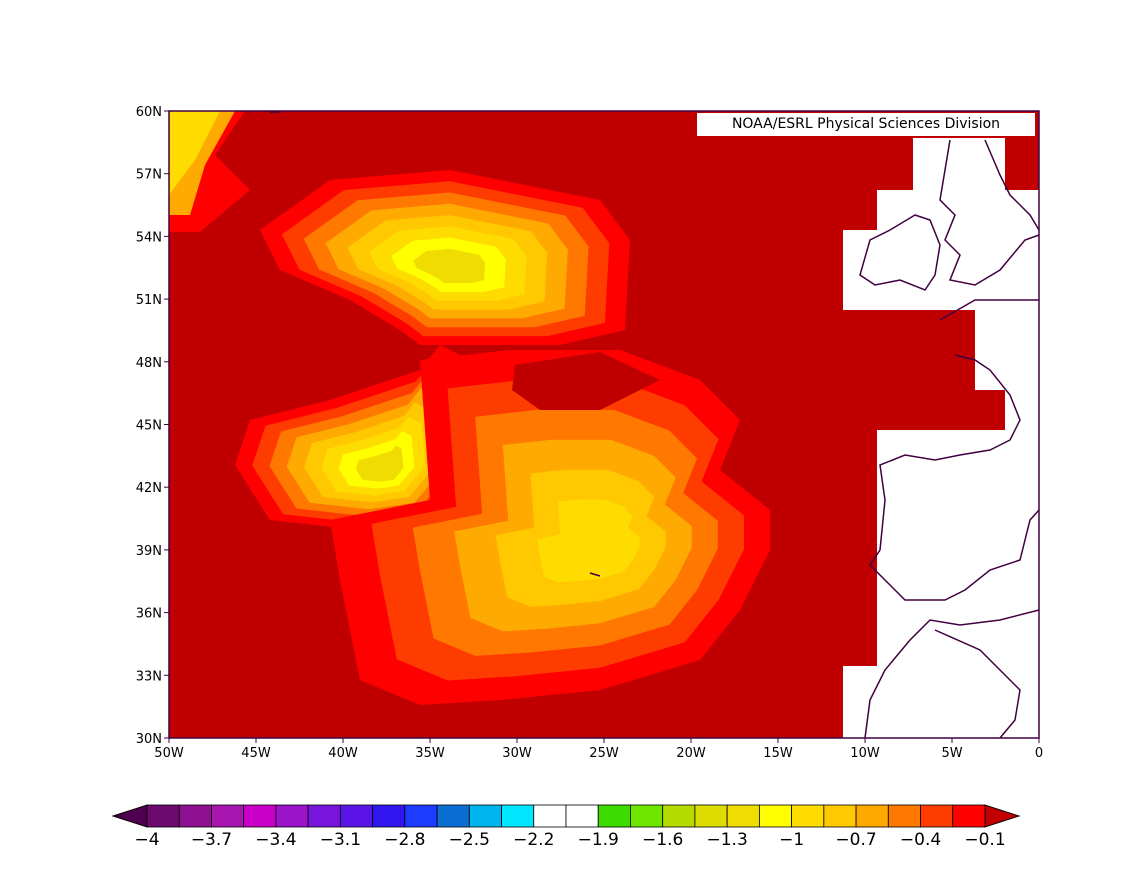 The image size is (1130, 878). I want to click on credit: NOAA/ESRL Physical Sciences Division, so click(866, 124).